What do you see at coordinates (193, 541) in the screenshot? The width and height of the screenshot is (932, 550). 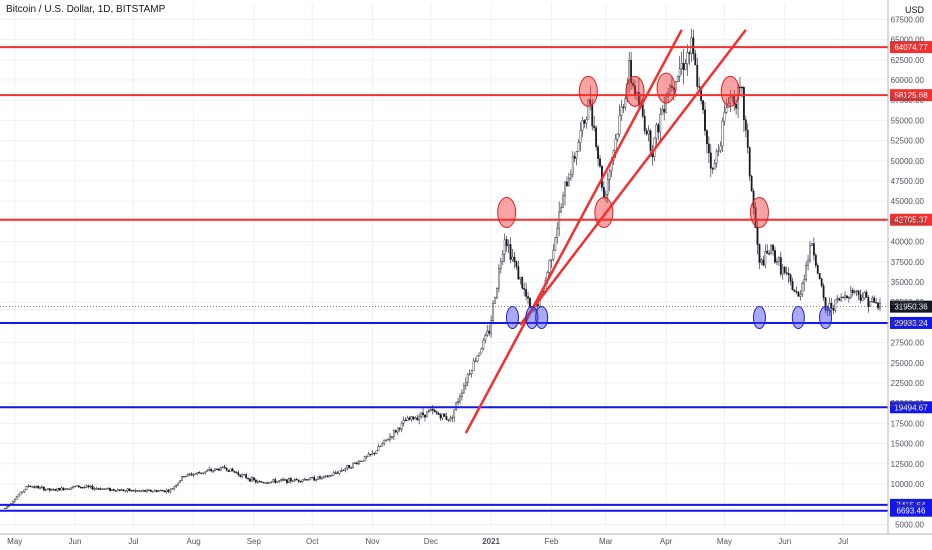 I see `x-tick-label: Aug` at bounding box center [193, 541].